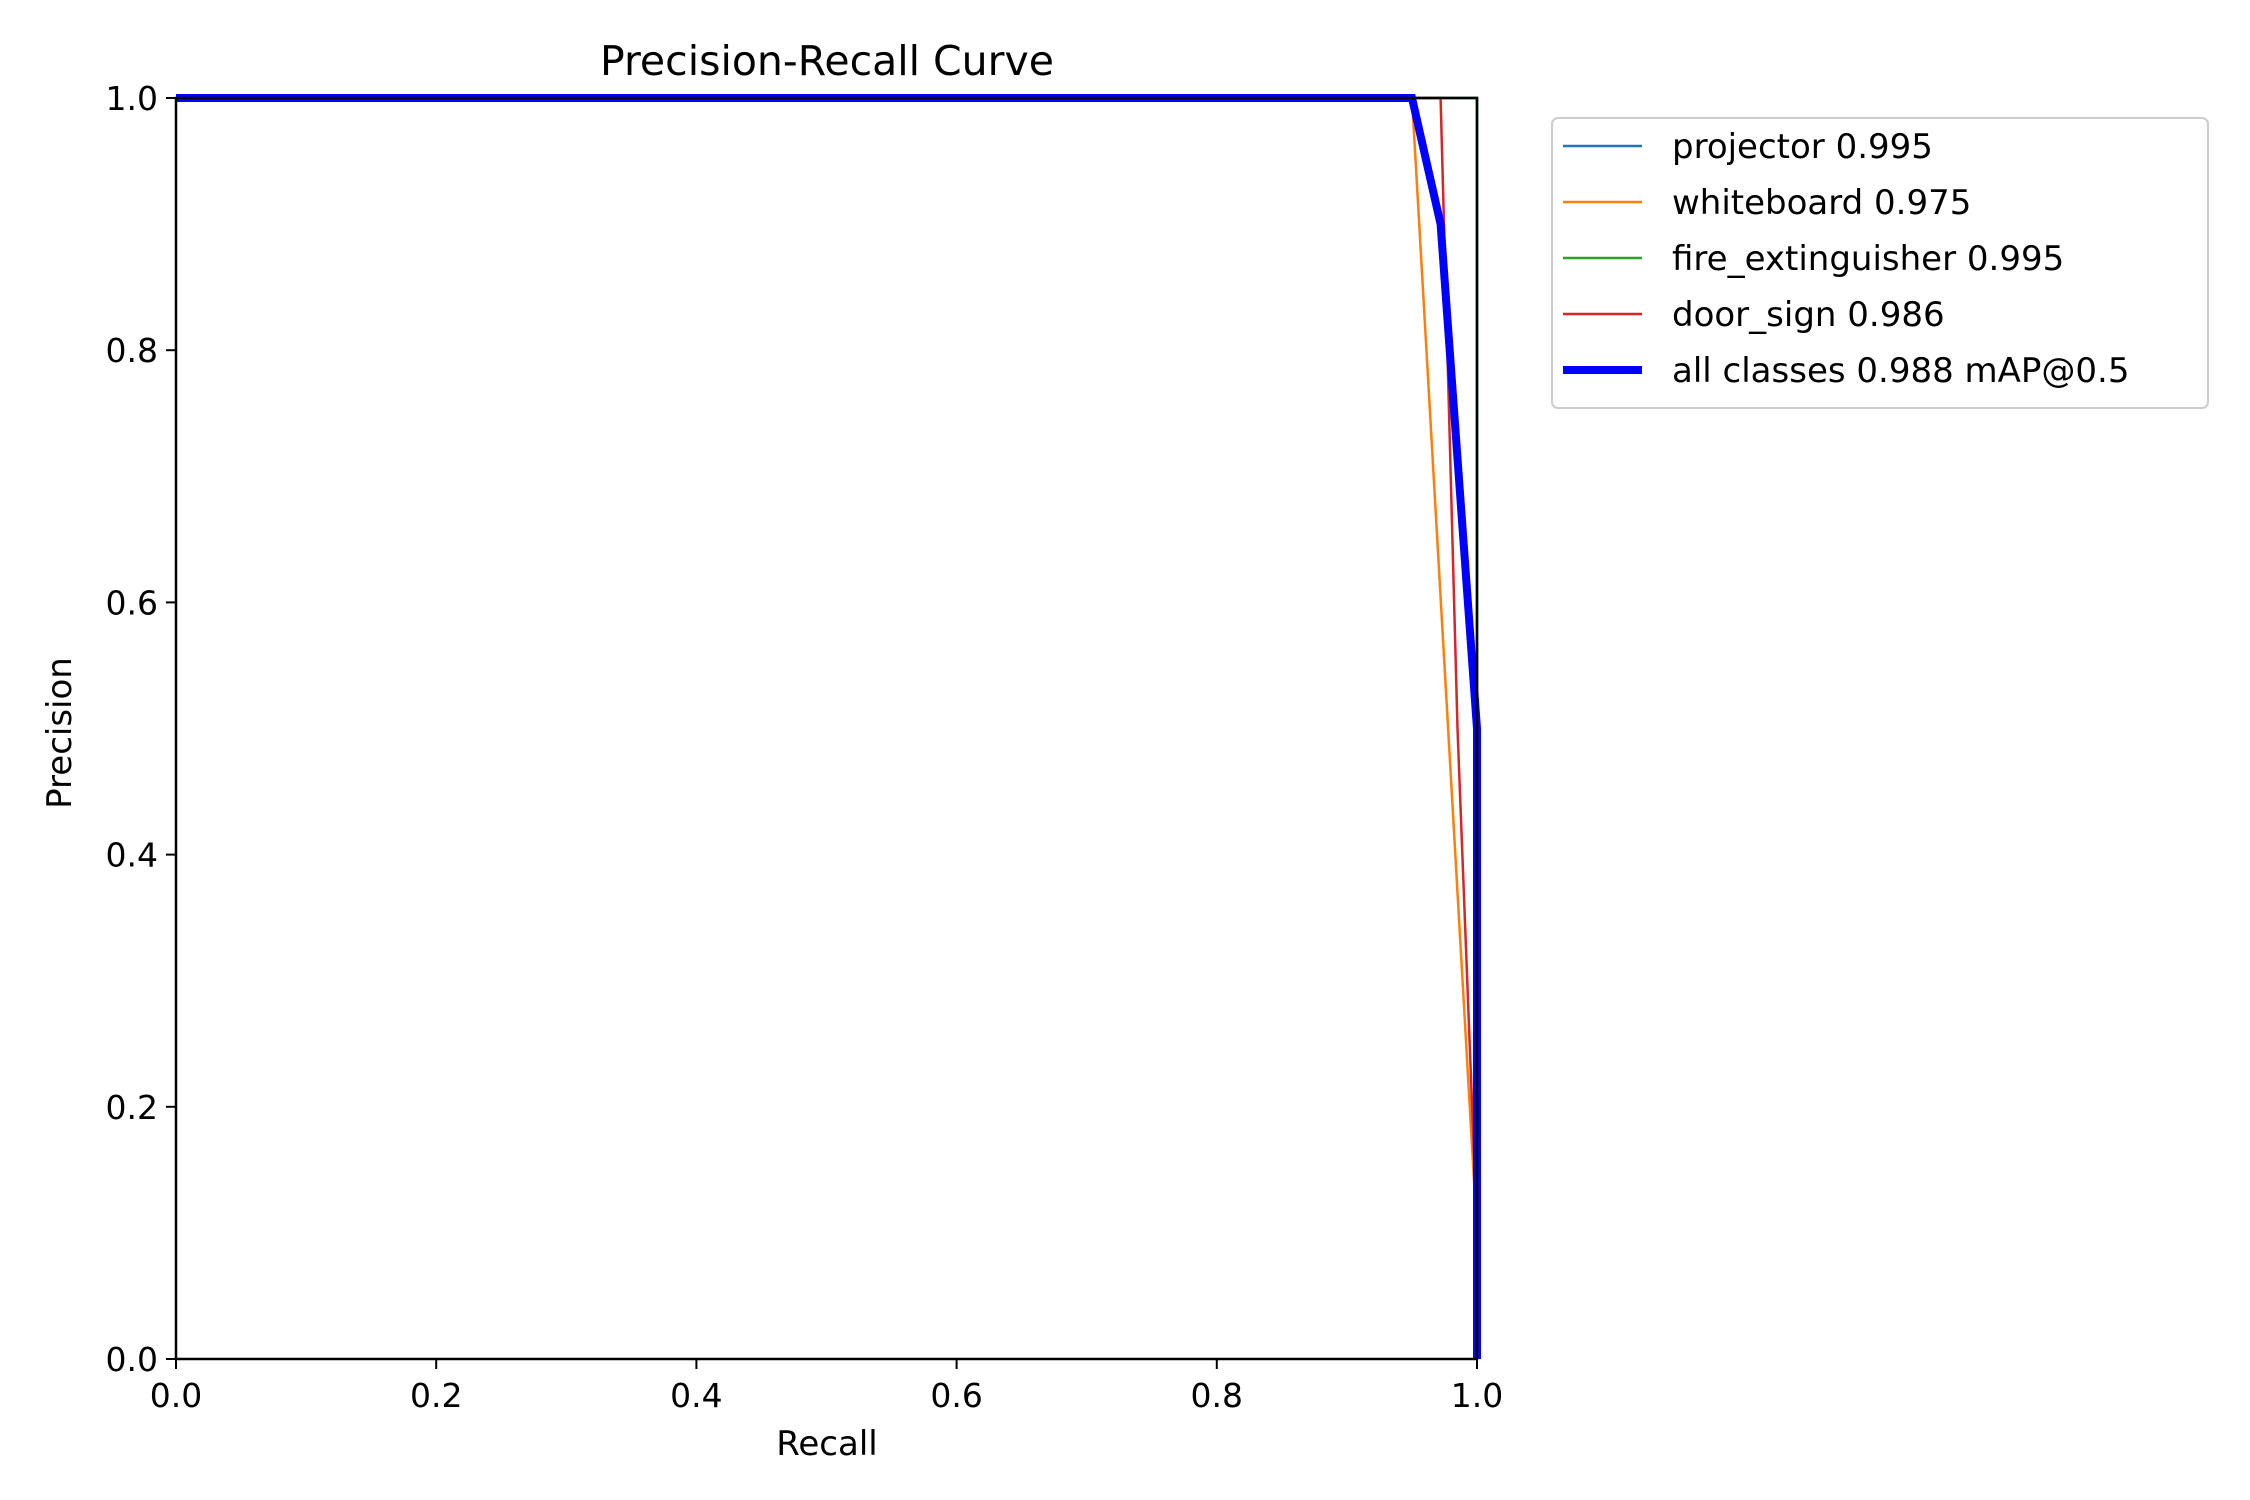 The width and height of the screenshot is (2250, 1500). I want to click on x-tick-label: 0.4, so click(696, 1395).